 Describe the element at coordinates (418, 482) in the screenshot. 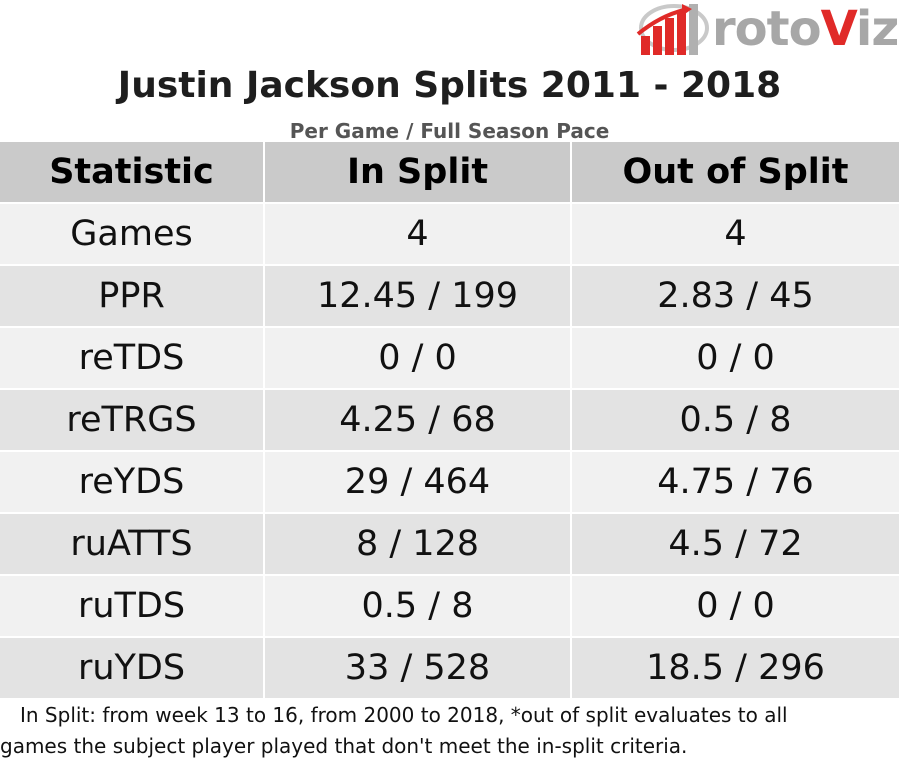

I see `in-split-cell: 29 / 464` at that location.